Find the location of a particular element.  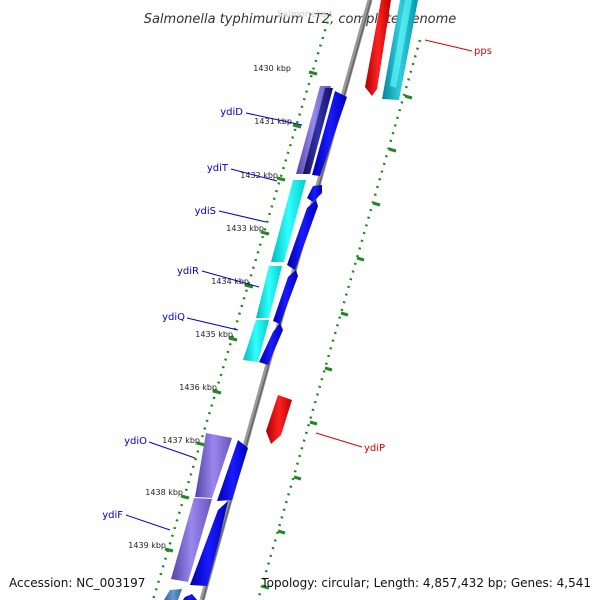

gene-label-ydiO: ydiO is located at coordinates (135, 441).